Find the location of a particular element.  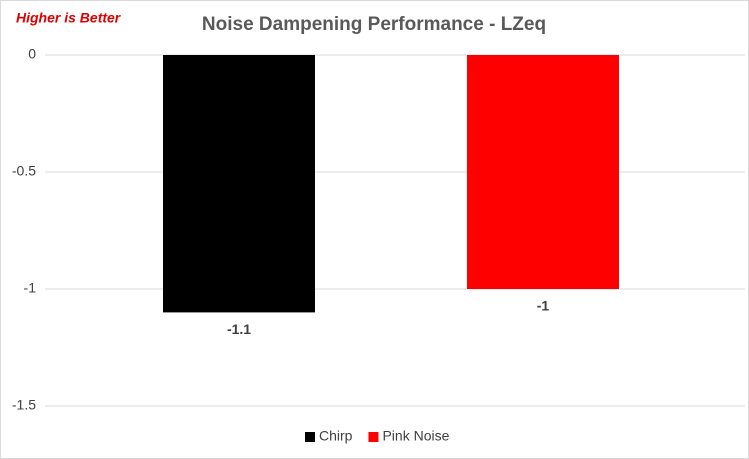

data-label: -1.1 is located at coordinates (239, 329).